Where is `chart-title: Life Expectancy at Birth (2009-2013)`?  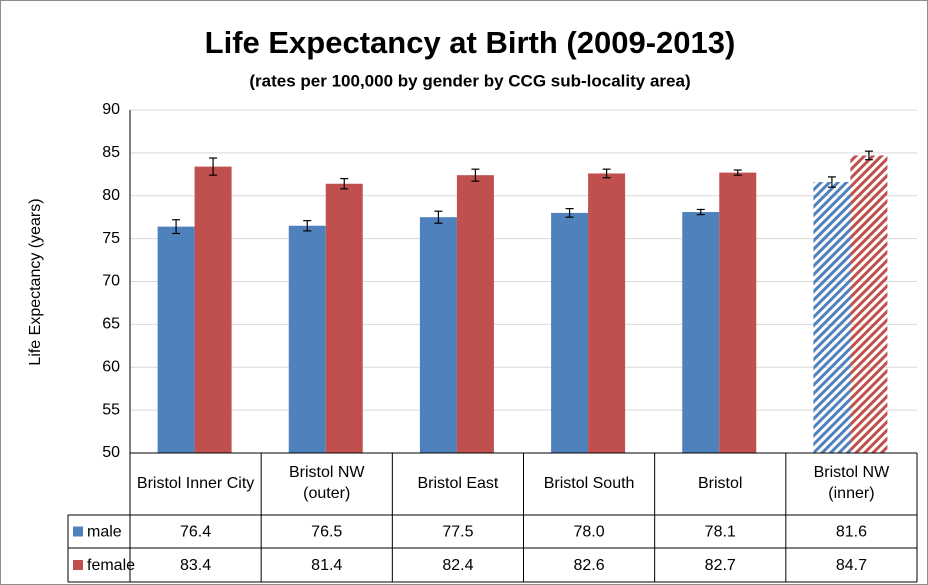 chart-title: Life Expectancy at Birth (2009-2013) is located at coordinates (470, 42).